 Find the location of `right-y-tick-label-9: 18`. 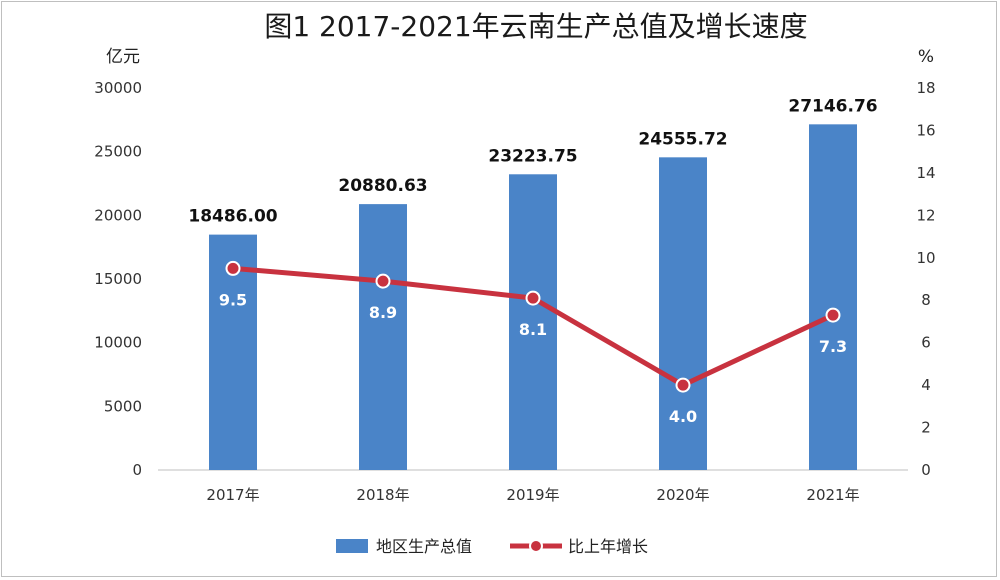

right-y-tick-label-9: 18 is located at coordinates (925, 88).